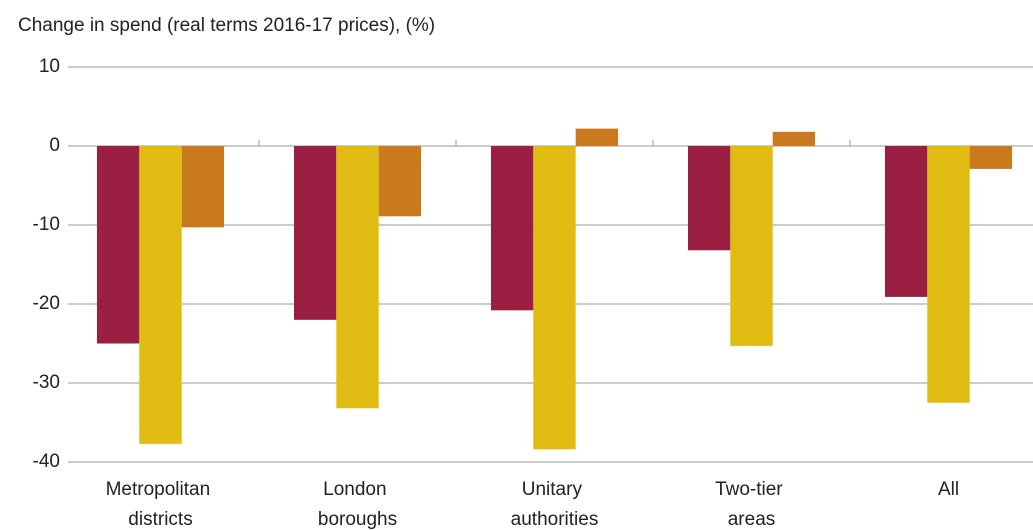 This screenshot has width=1033, height=530. I want to click on y-tick-label: -20, so click(46, 303).